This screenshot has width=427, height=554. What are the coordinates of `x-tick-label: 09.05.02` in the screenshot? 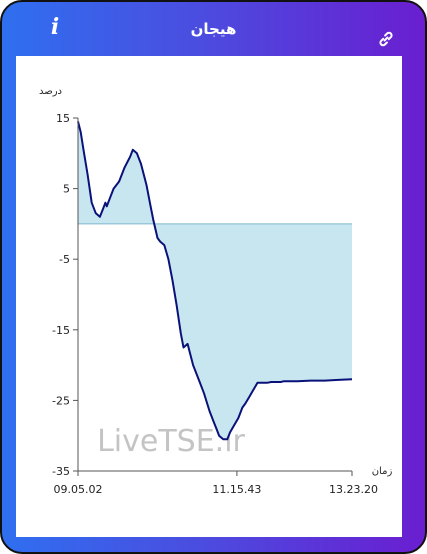 It's located at (78, 489).